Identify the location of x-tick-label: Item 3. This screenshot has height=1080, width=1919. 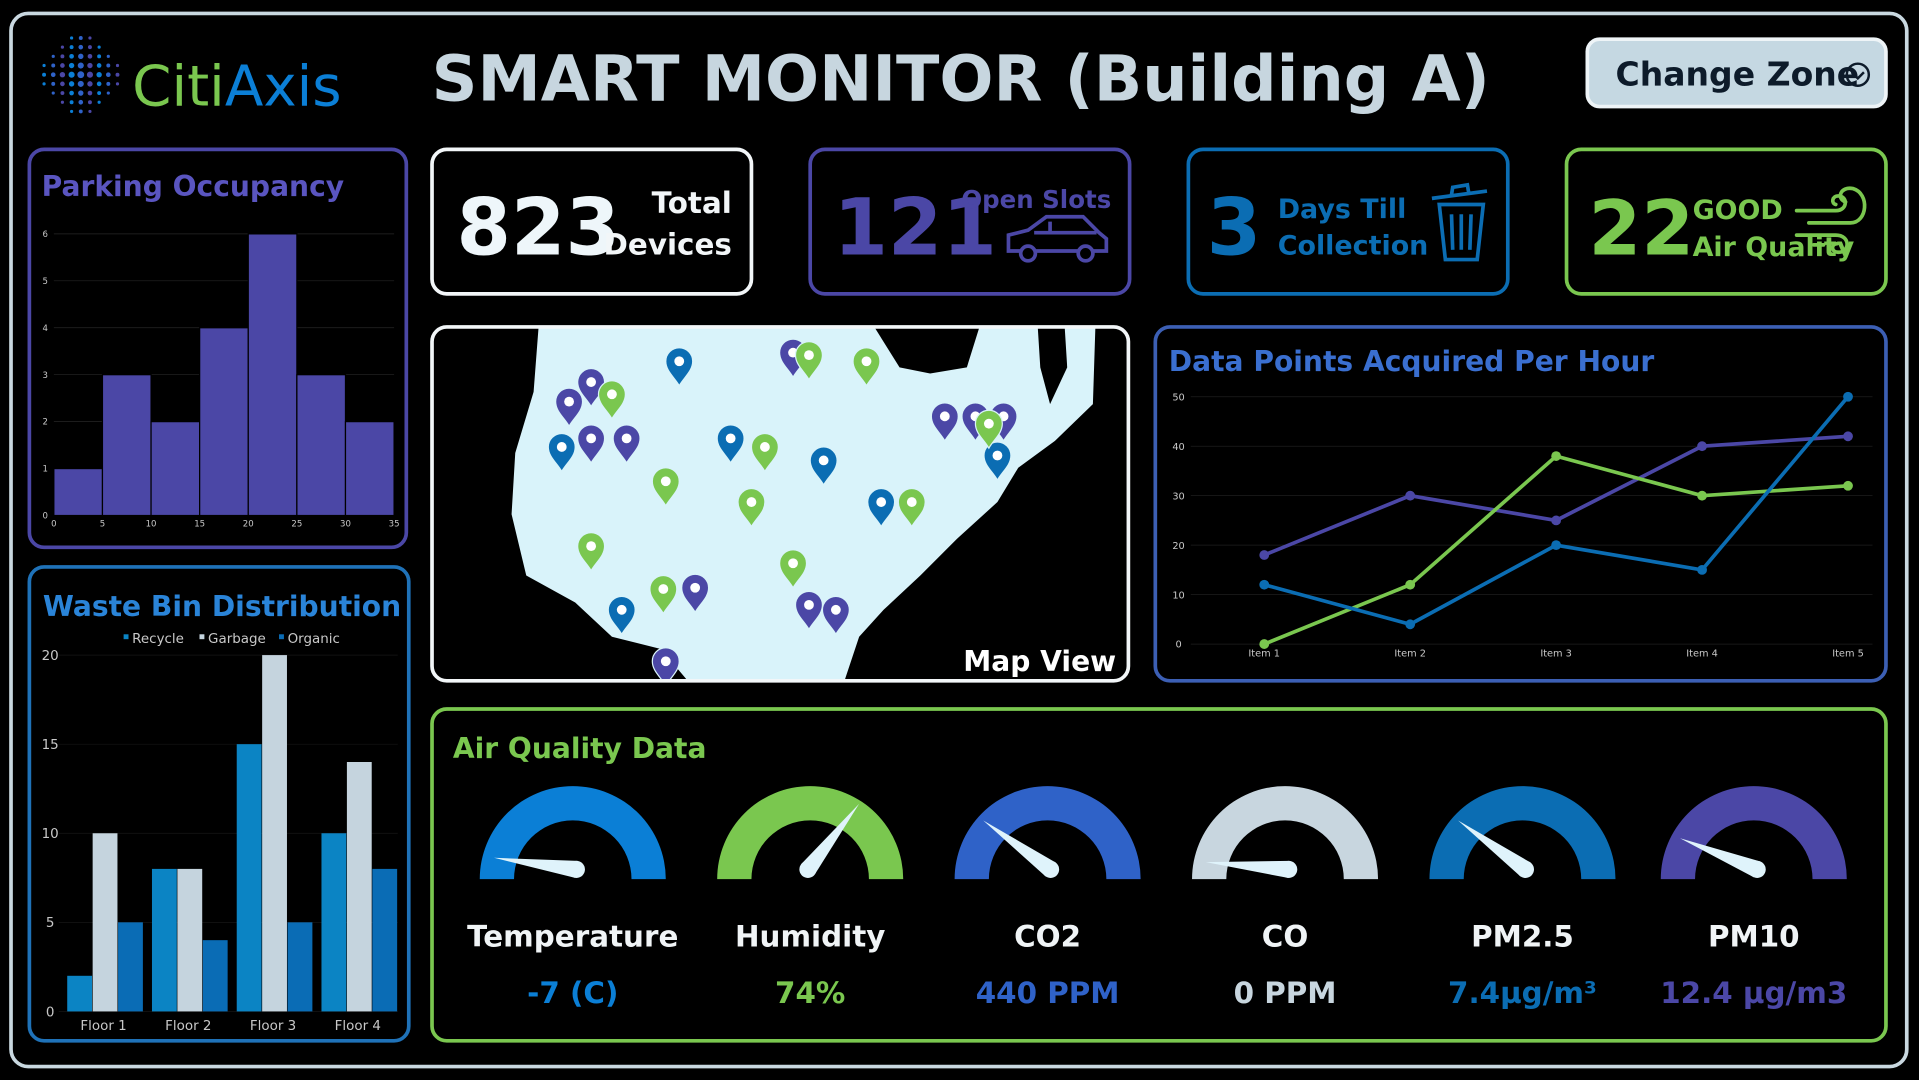
(1556, 653).